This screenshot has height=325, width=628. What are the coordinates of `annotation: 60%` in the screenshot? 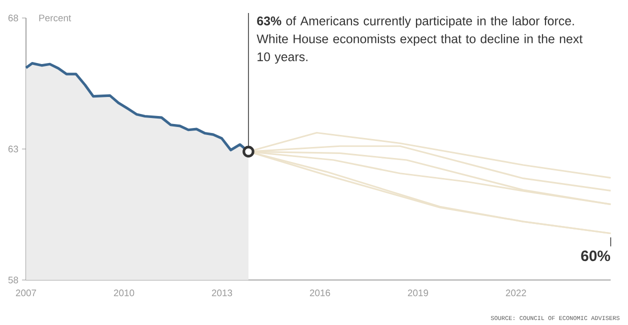 It's located at (595, 256).